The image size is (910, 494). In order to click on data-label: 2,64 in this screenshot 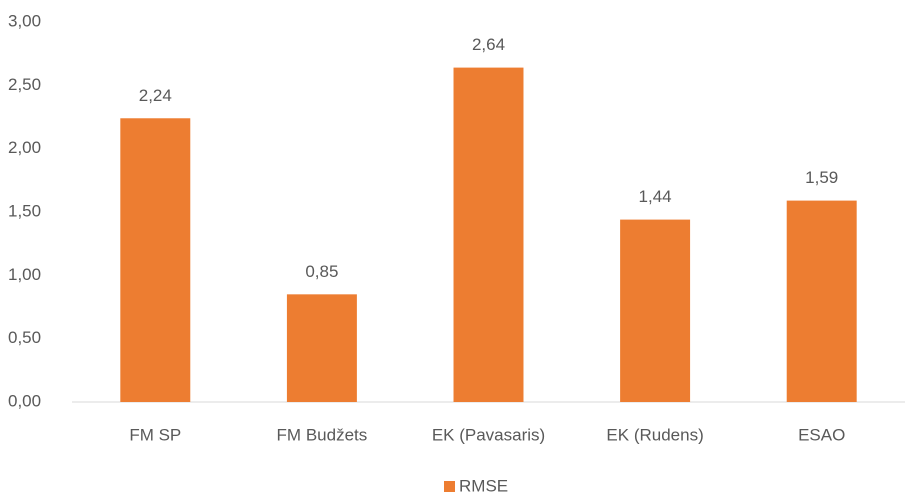, I will do `click(488, 44)`.